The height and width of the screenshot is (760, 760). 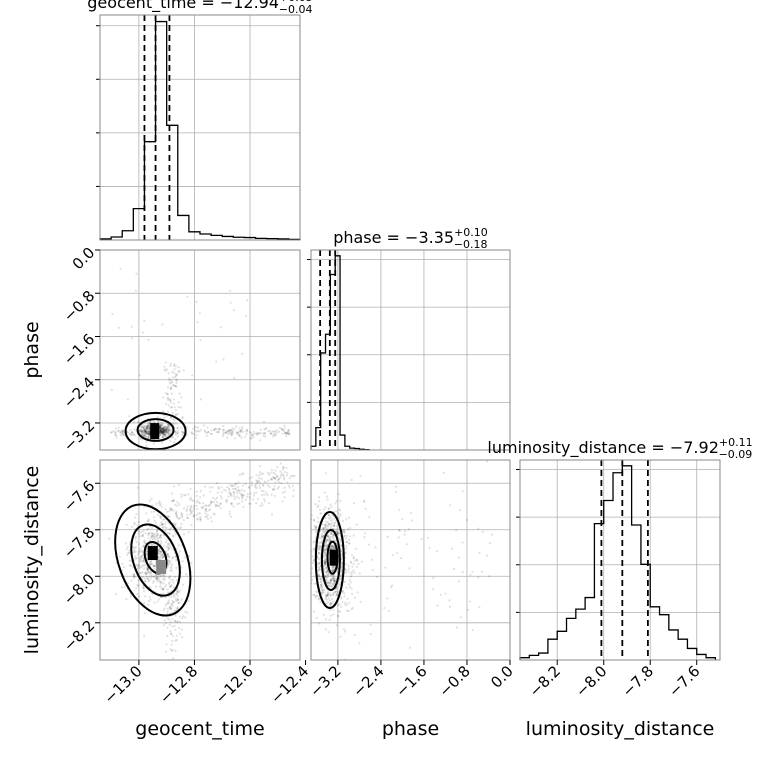 What do you see at coordinates (202, 561) in the screenshot?
I see `scatter-points` at bounding box center [202, 561].